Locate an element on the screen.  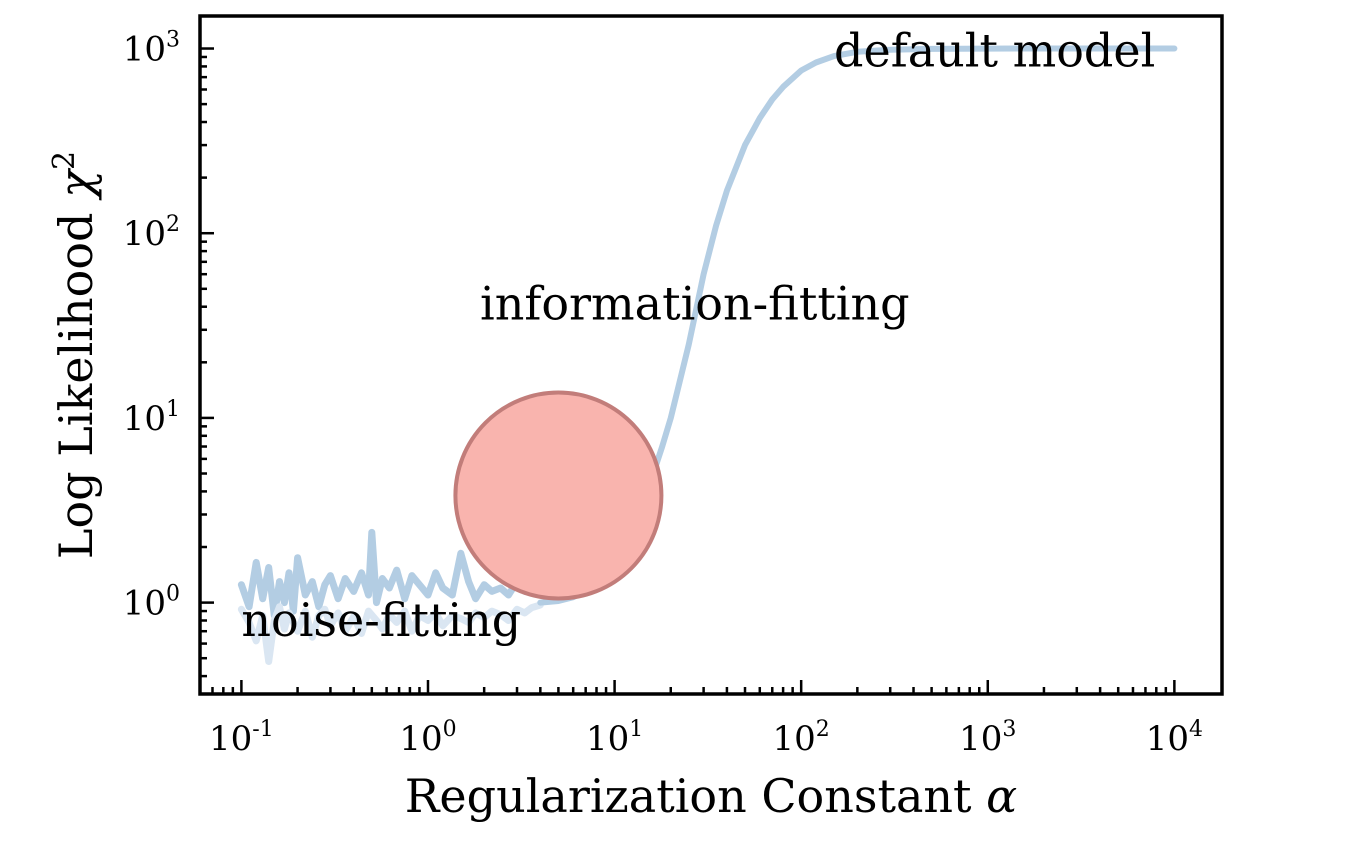
y-tick-label-3: 102 is located at coordinates (151, 233).